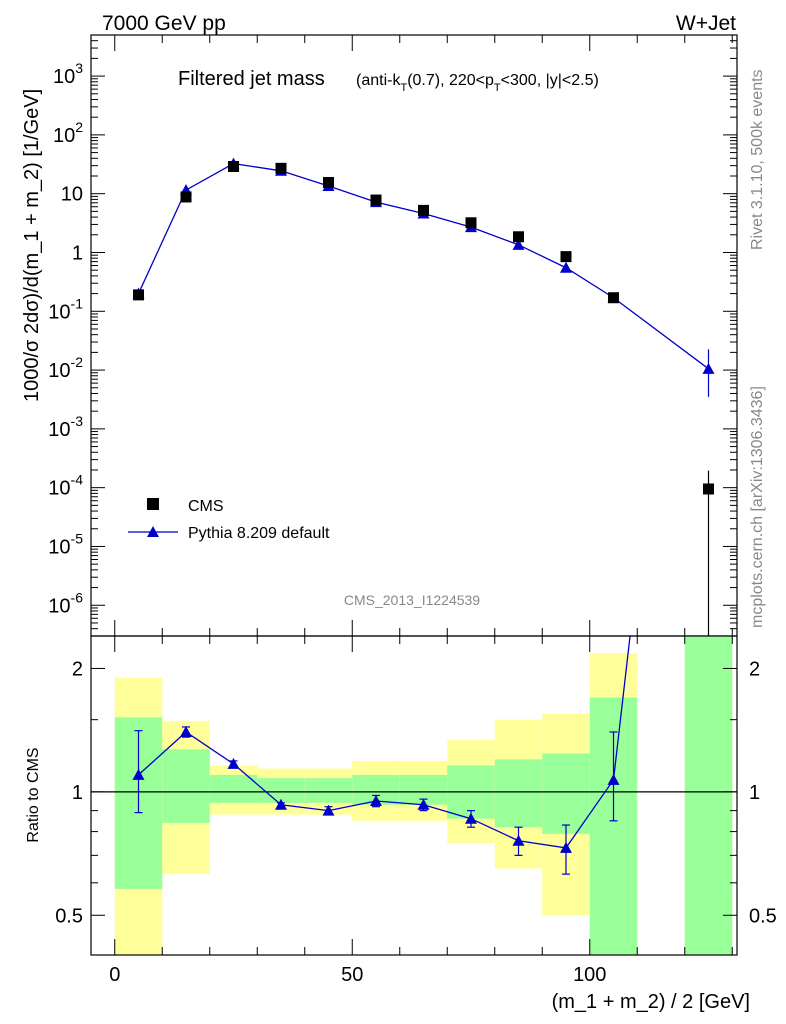  Describe the element at coordinates (164, 23) in the screenshot. I see `header-energy-label: 7000 GeV pp` at that location.